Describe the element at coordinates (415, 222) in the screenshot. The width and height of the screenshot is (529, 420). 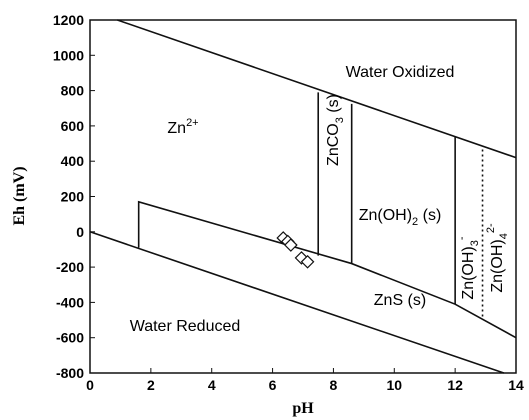
I see `label-subscript: 2` at that location.